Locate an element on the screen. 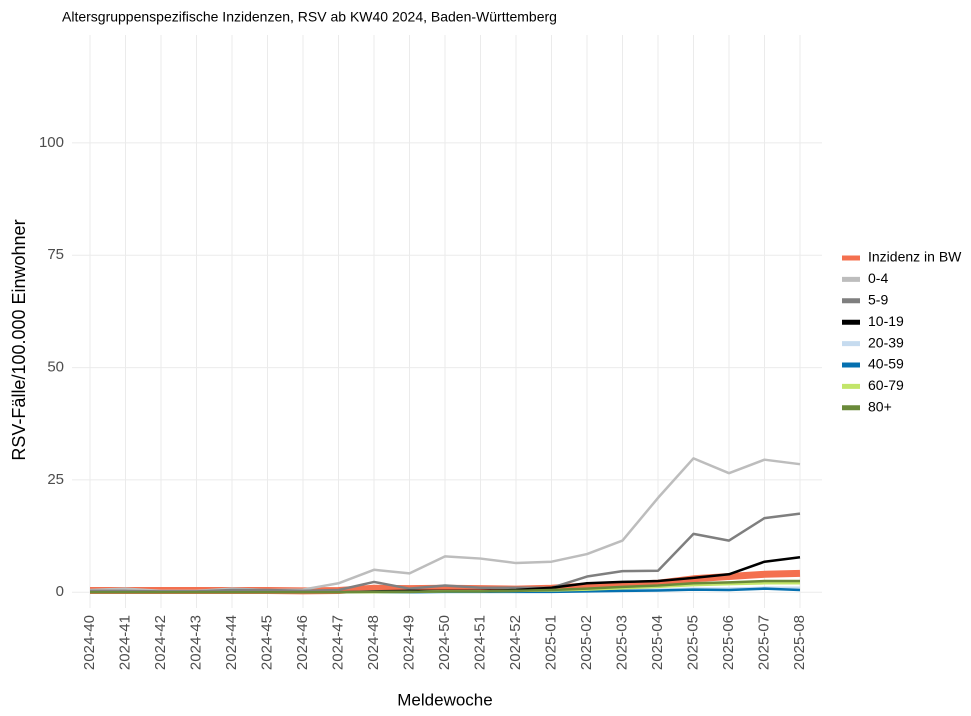 Image resolution: width=971 pixels, height=716 pixels. x-tick-label: 2024-44 is located at coordinates (231, 642).